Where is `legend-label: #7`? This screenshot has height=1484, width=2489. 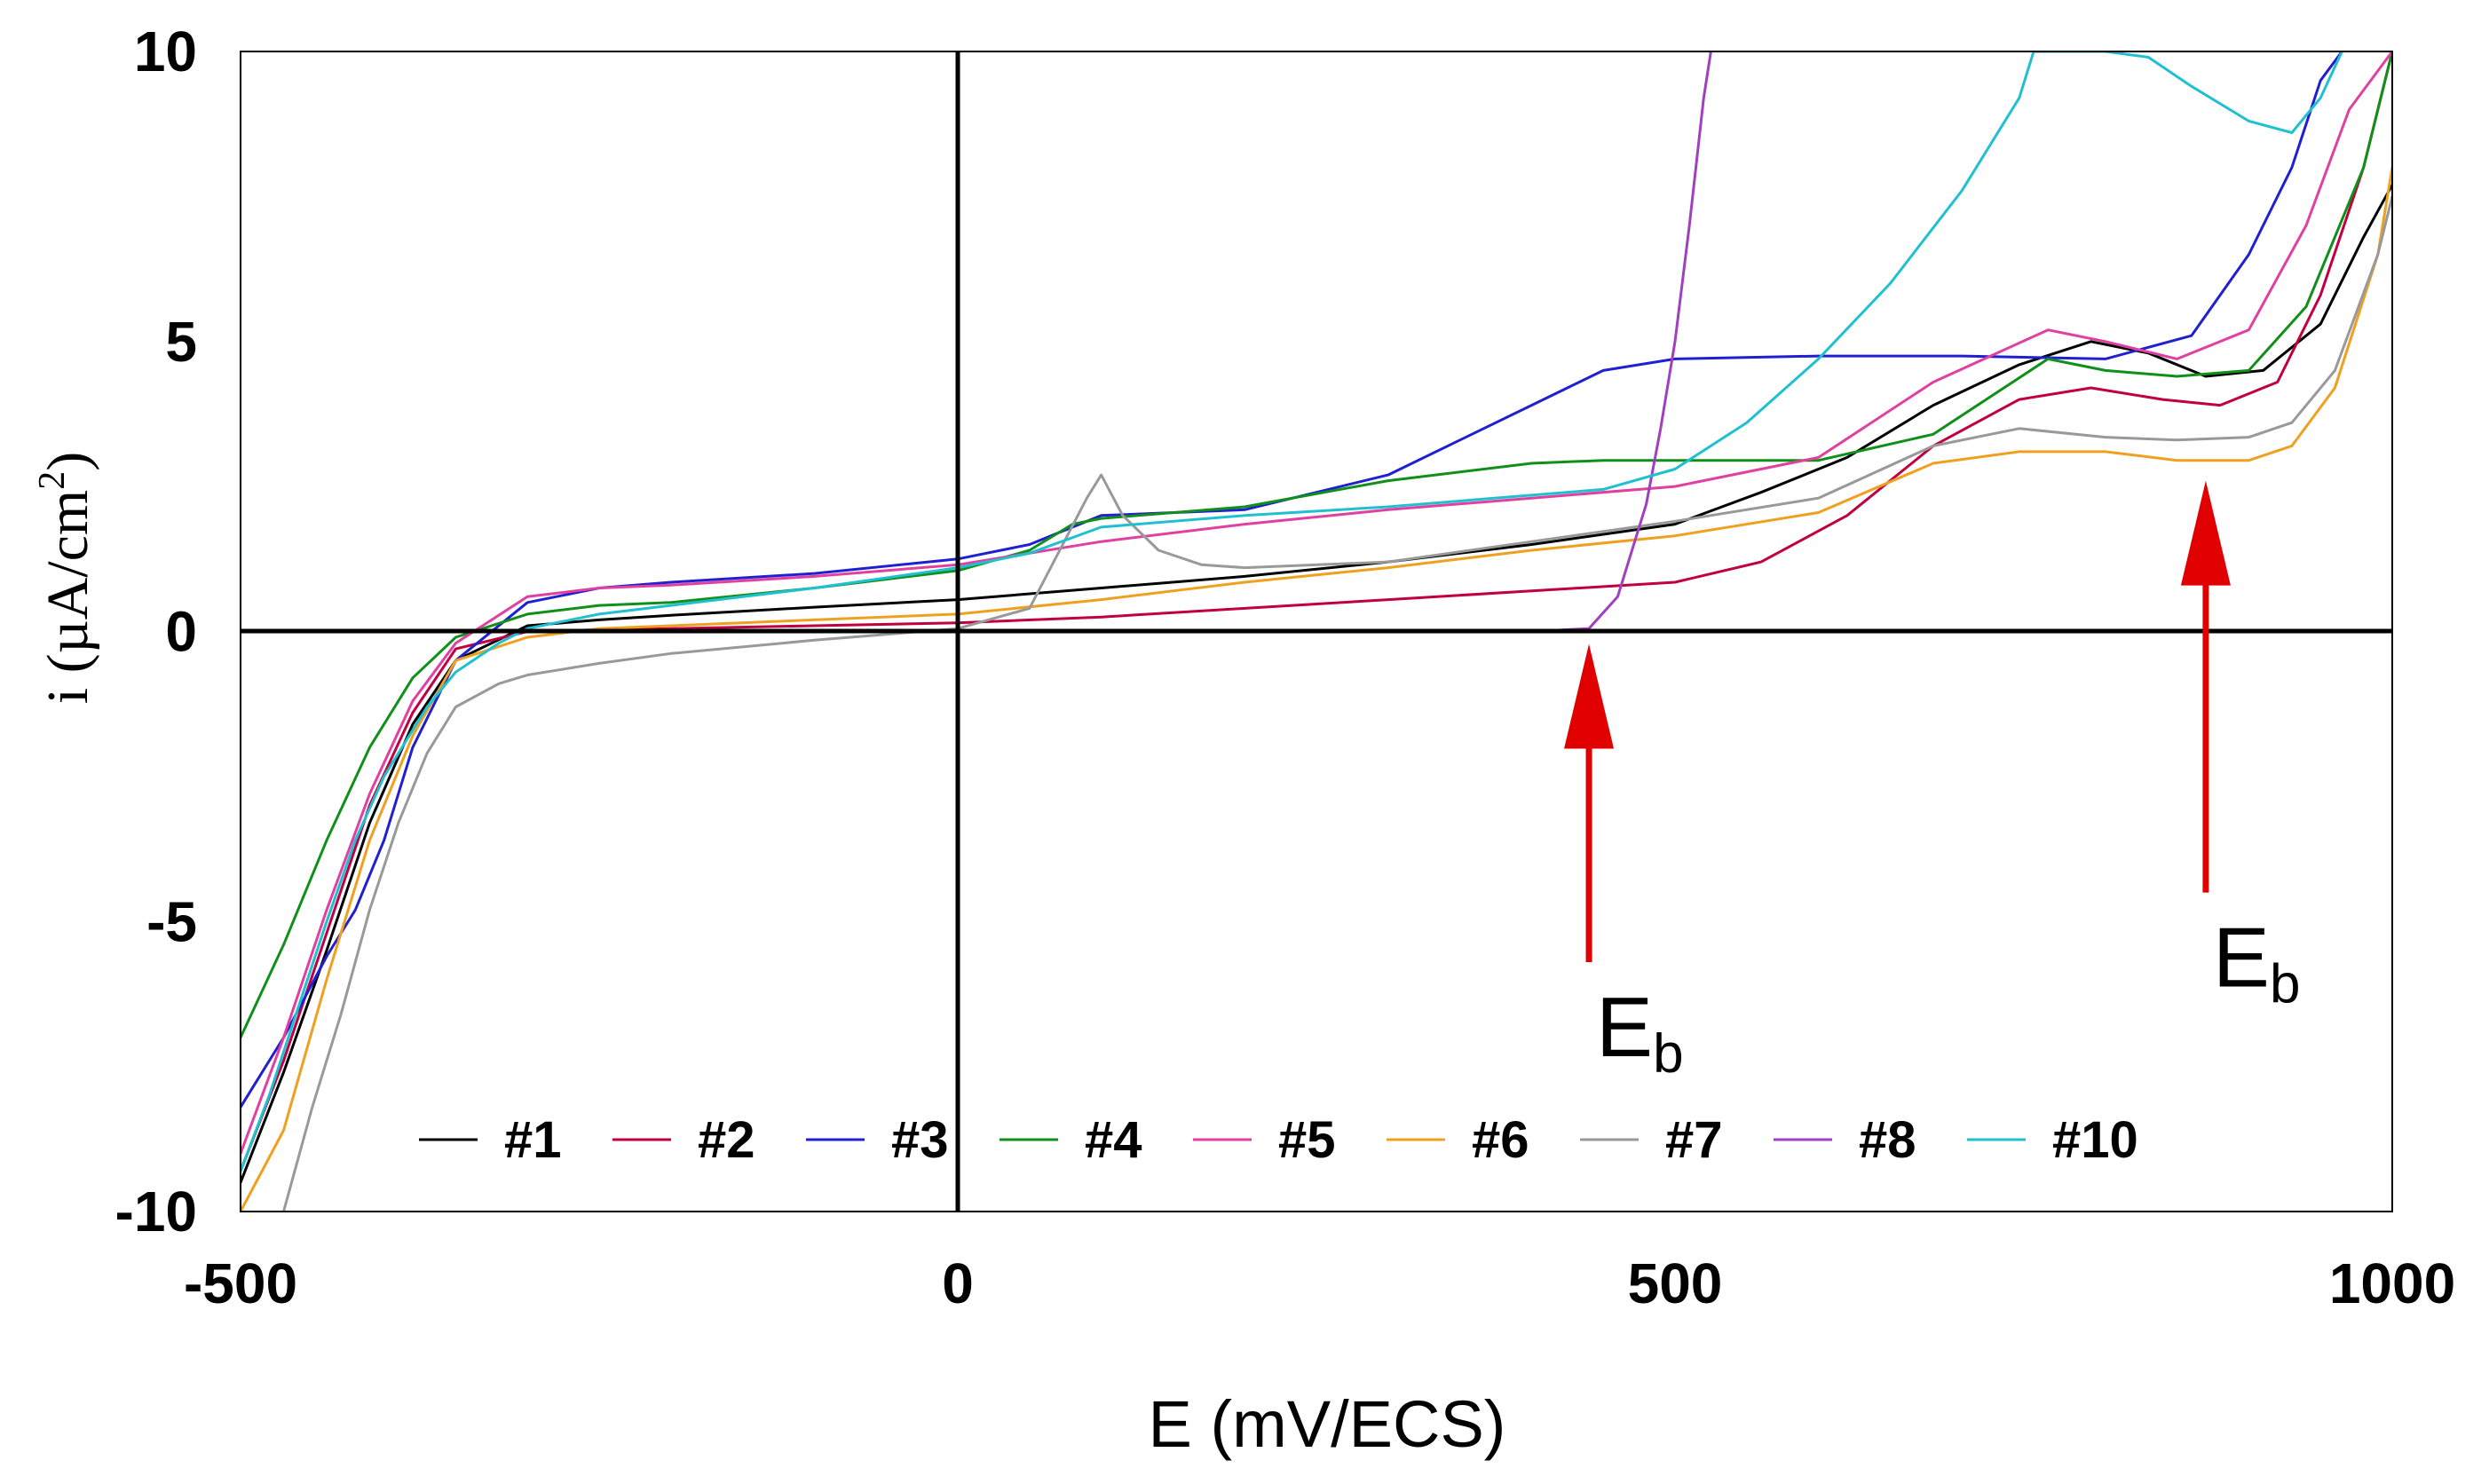 legend-label: #7 is located at coordinates (1694, 1140).